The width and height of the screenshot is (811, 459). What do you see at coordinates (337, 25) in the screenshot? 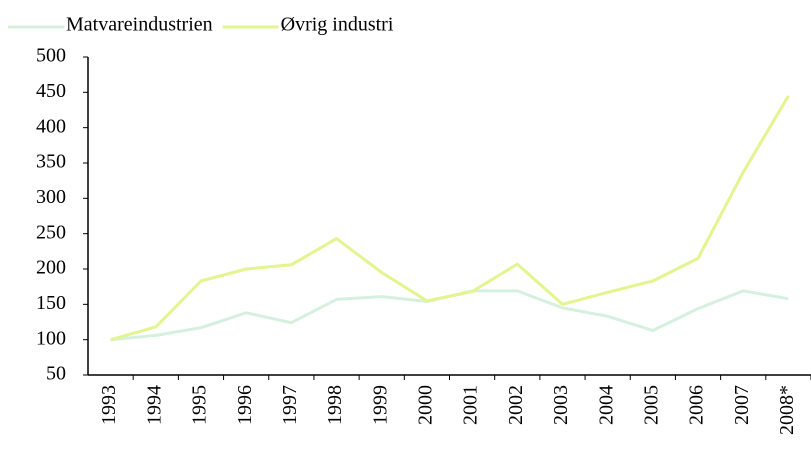
I see `legend-label: Øvrig industri` at bounding box center [337, 25].